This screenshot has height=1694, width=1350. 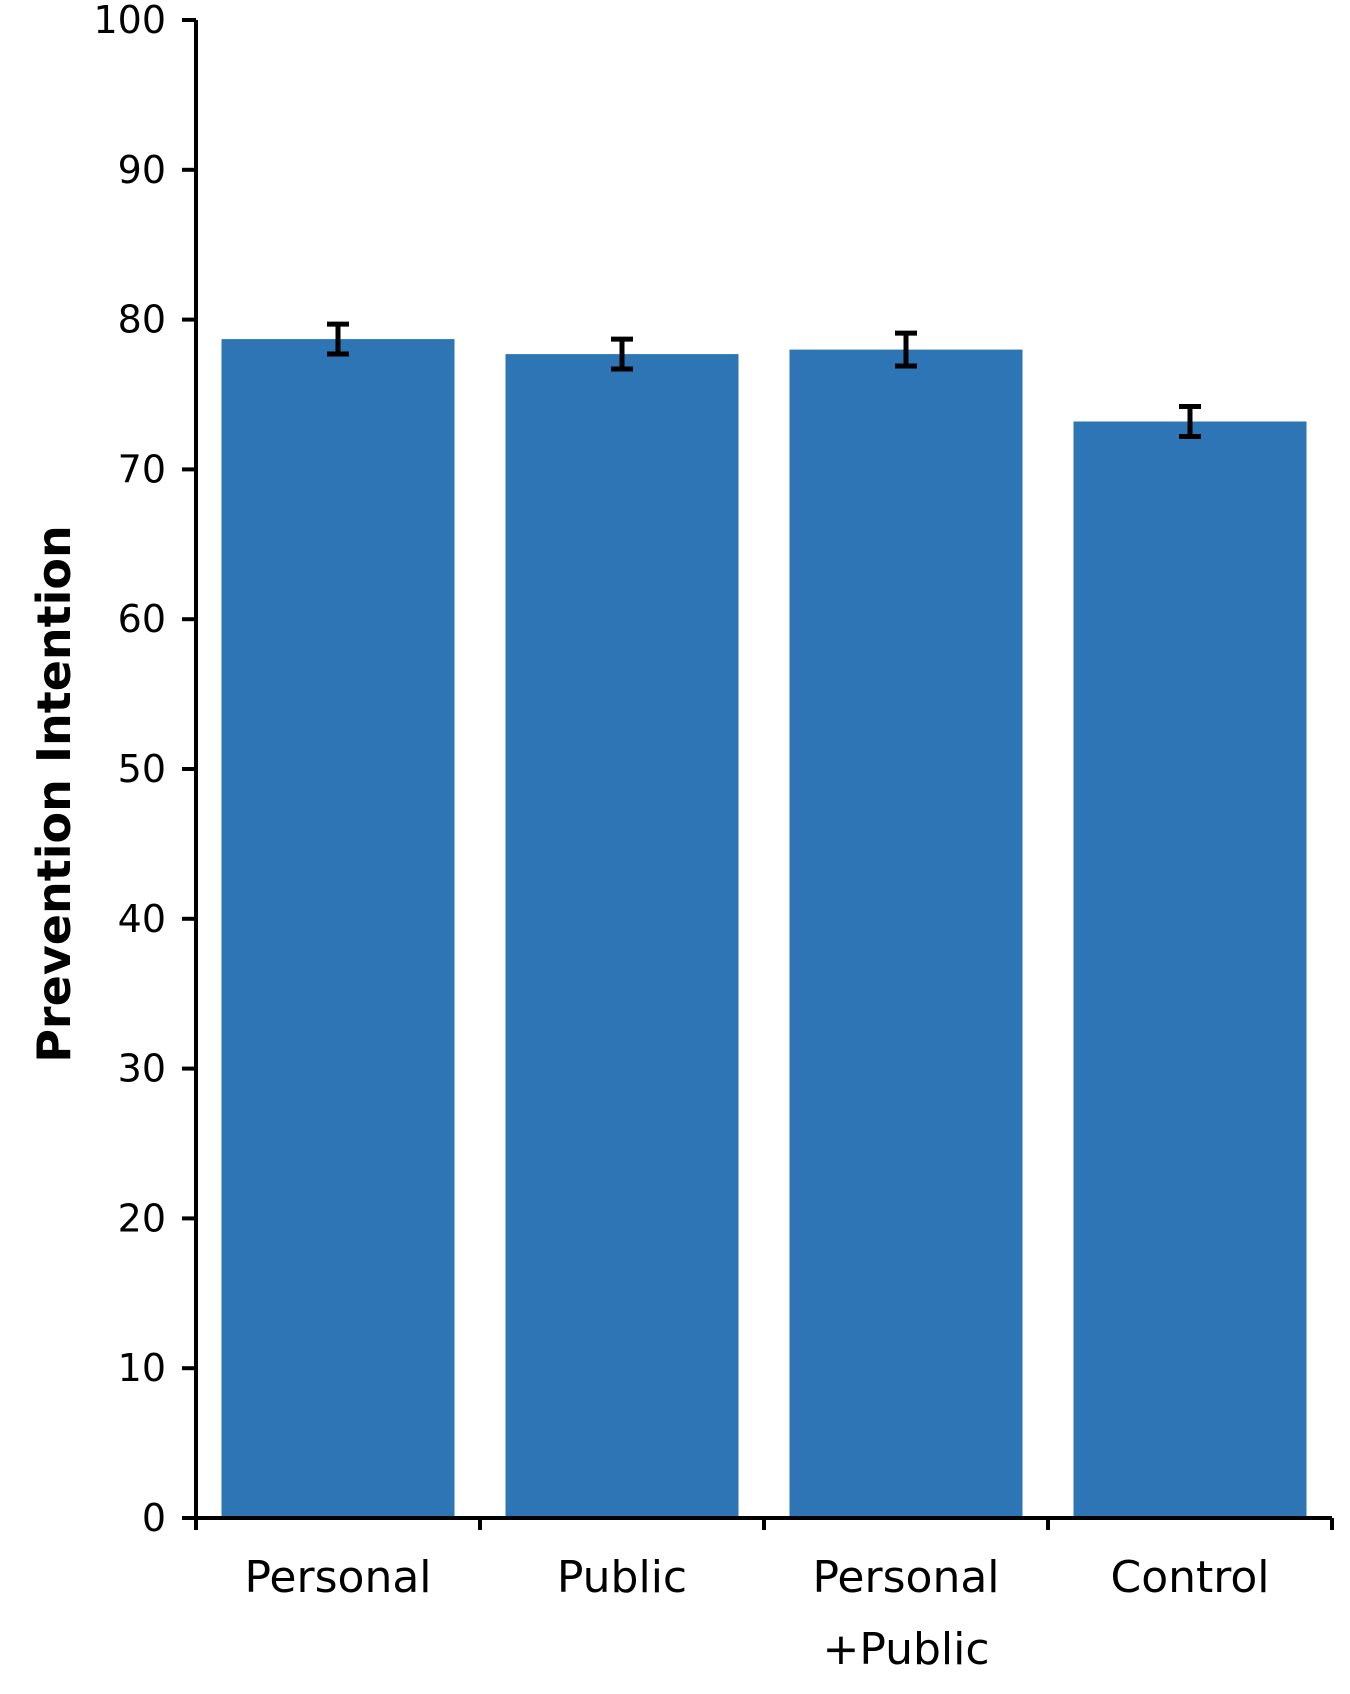 What do you see at coordinates (142, 1368) in the screenshot?
I see `y-tick-label: 10` at bounding box center [142, 1368].